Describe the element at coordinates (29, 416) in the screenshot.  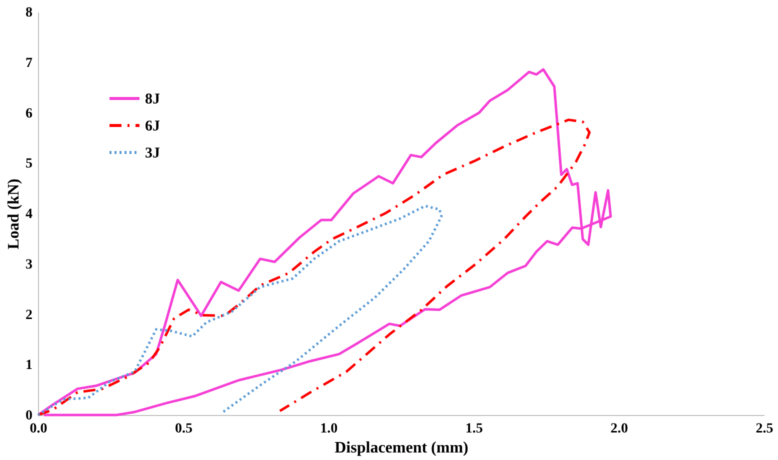
I see `y-tick-label: 0` at that location.